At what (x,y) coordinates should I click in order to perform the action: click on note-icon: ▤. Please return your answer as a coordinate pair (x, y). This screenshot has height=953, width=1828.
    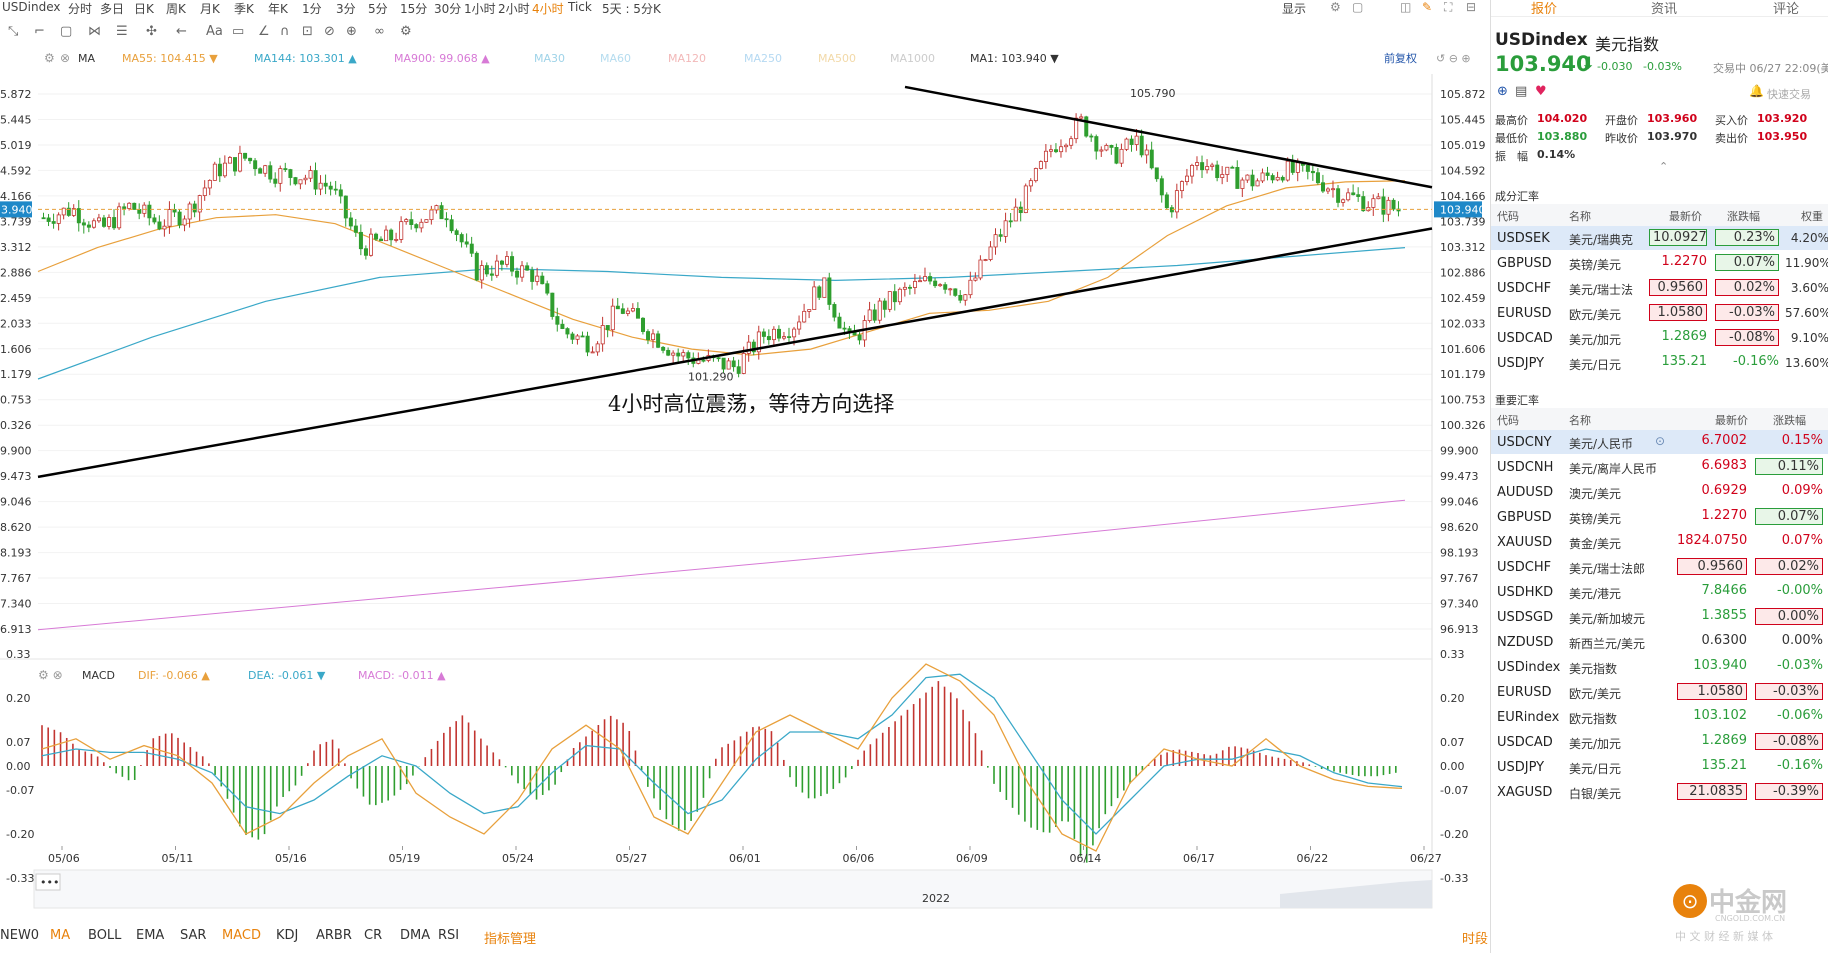
    Looking at the image, I should click on (1521, 91).